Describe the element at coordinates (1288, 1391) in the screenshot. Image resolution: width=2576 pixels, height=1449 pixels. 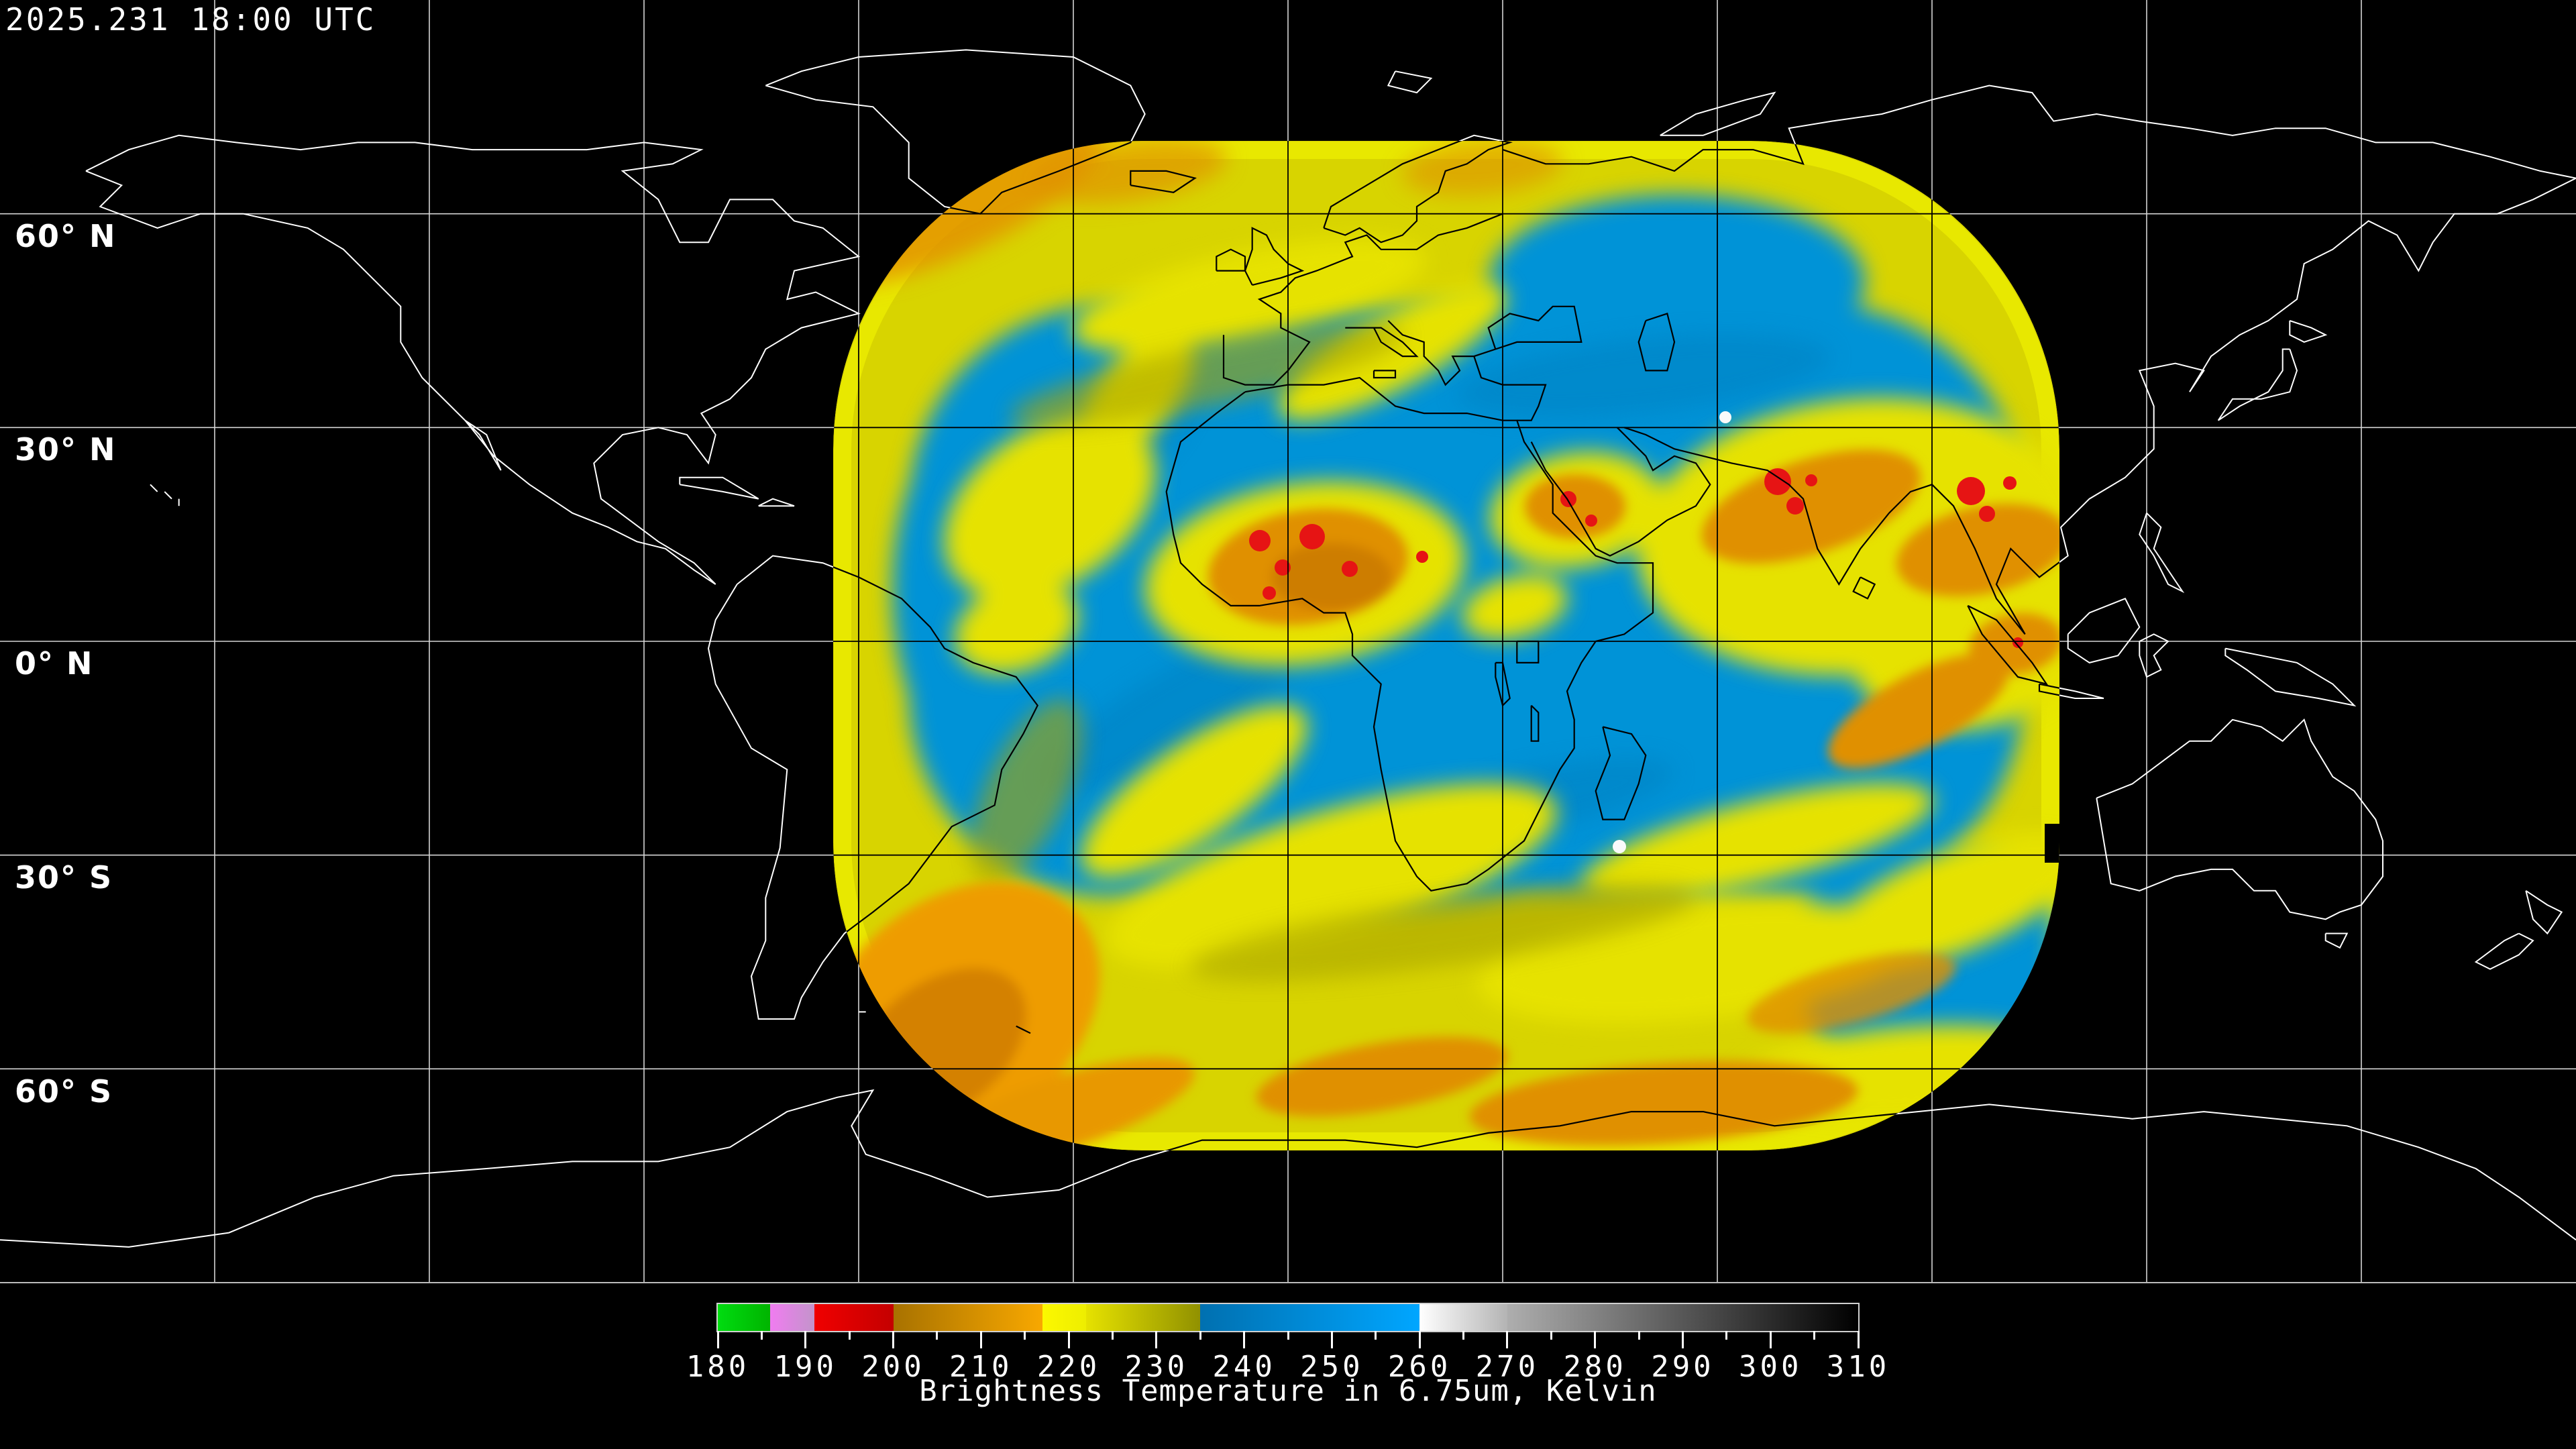
I see `colorbar-title: Brightness Temperature in 6.75um, Kelvin` at that location.